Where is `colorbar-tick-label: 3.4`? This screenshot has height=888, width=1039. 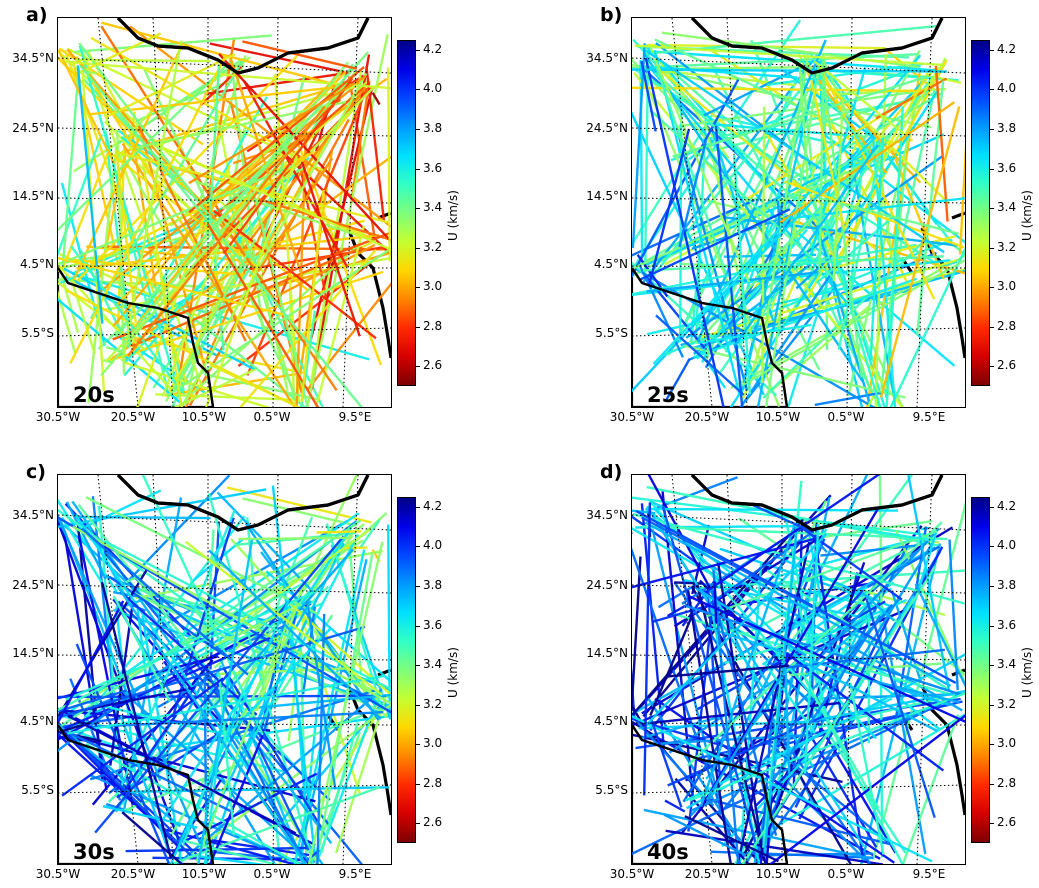 colorbar-tick-label: 3.4 is located at coordinates (1007, 207).